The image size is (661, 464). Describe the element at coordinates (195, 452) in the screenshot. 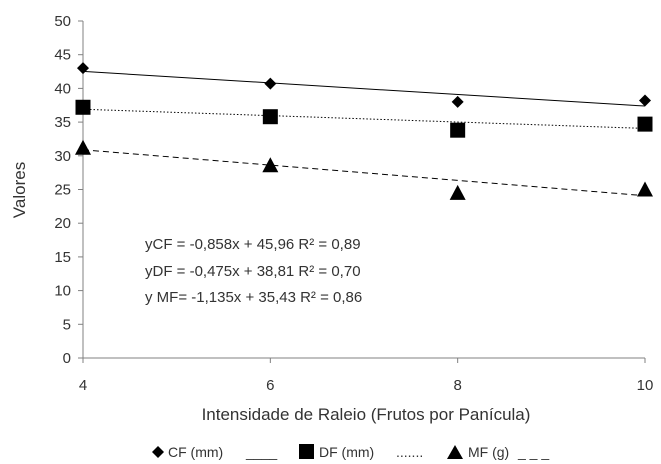

I see `legend-label-cf: CF (mm)` at that location.